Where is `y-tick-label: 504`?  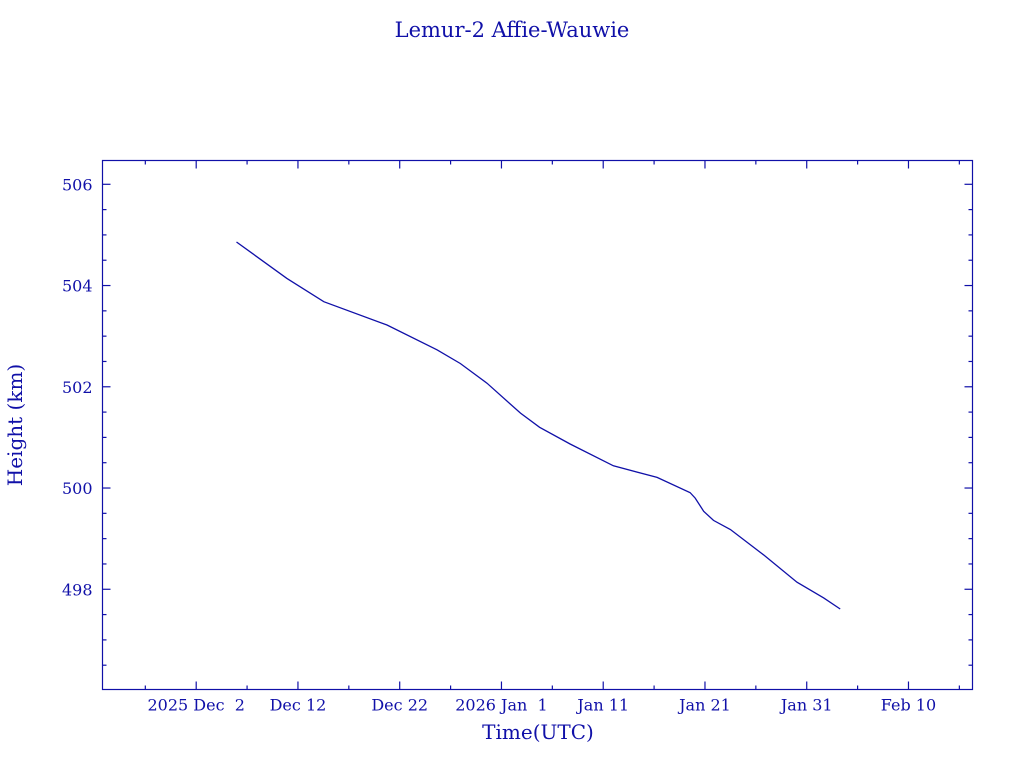 y-tick-label: 504 is located at coordinates (77, 286).